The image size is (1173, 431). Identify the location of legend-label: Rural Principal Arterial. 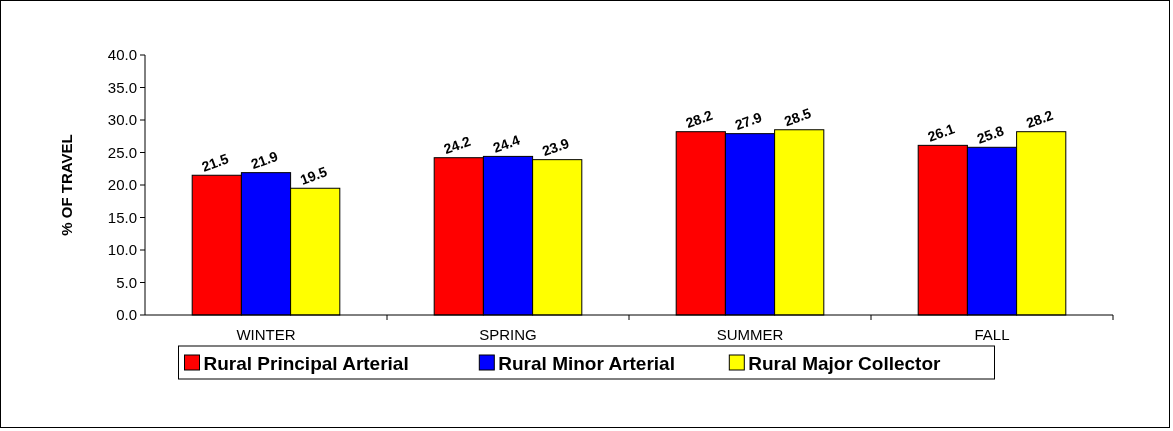
(306, 363).